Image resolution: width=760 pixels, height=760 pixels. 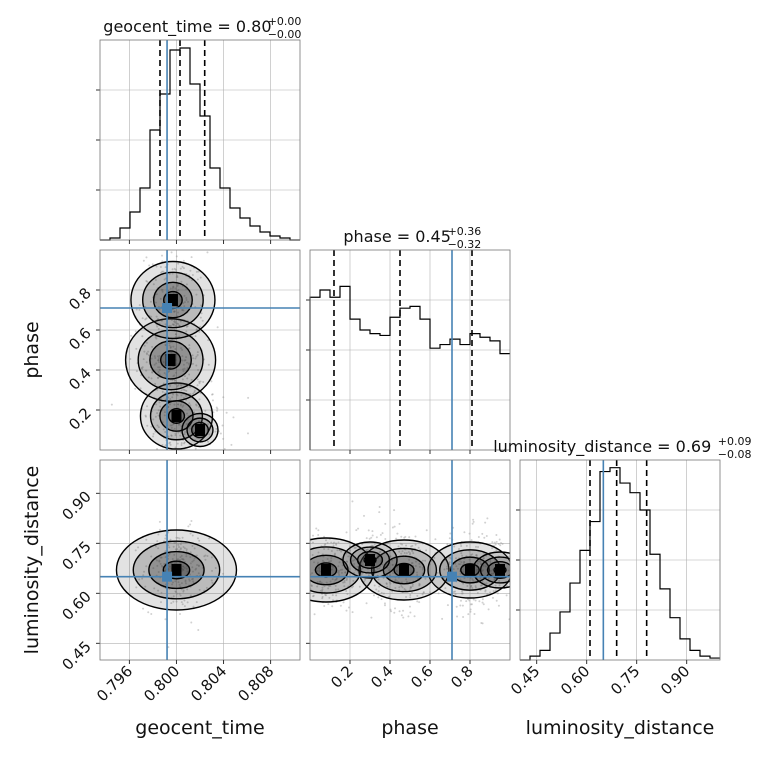 What do you see at coordinates (342, 677) in the screenshot?
I see `xtick-label-col1-0: 0.2` at bounding box center [342, 677].